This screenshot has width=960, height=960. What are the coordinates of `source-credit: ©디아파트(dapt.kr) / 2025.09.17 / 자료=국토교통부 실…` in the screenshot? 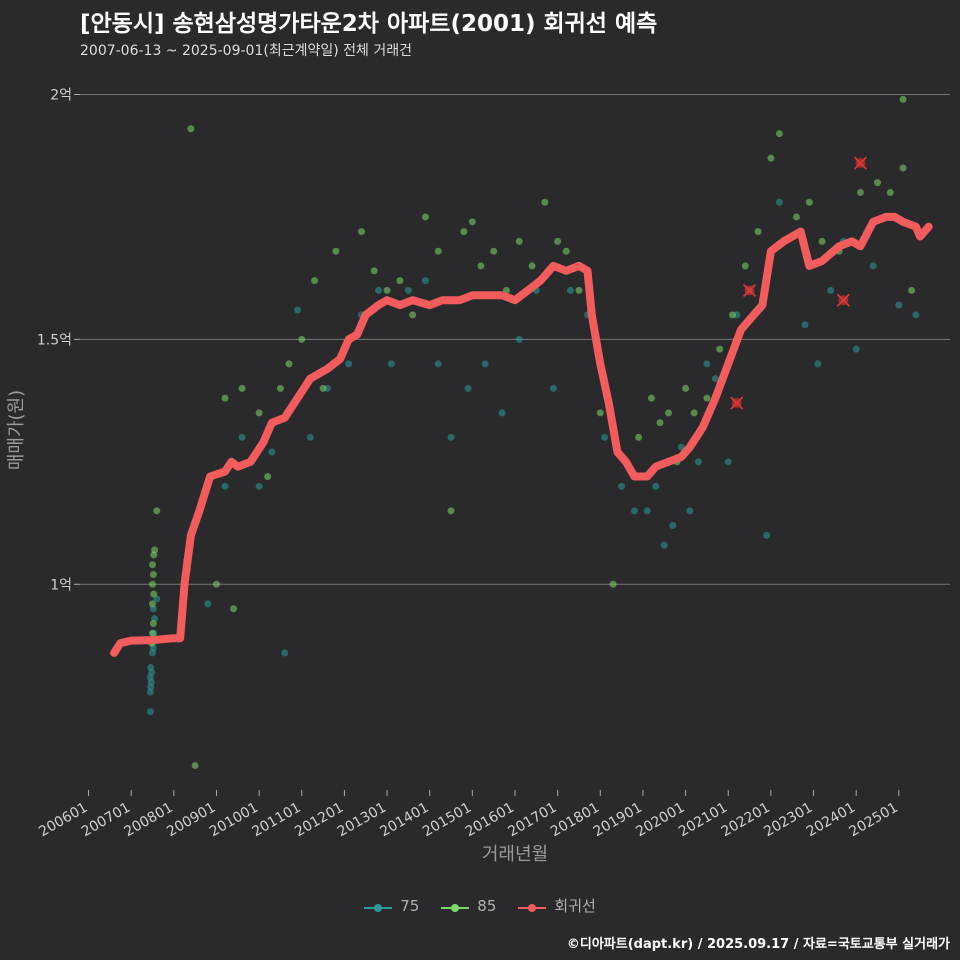 It's located at (758, 944).